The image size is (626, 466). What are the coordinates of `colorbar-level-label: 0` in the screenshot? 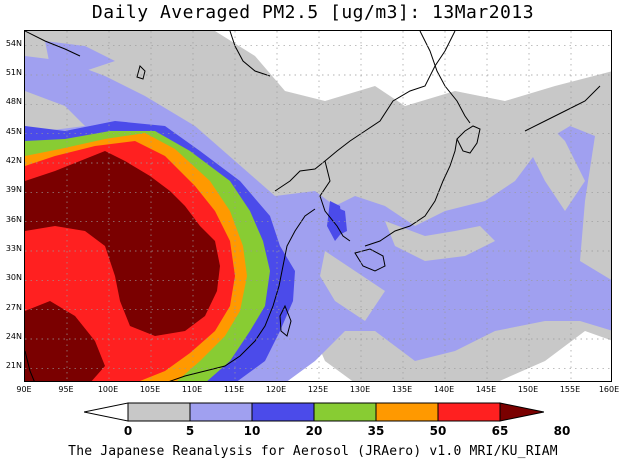 It's located at (128, 431).